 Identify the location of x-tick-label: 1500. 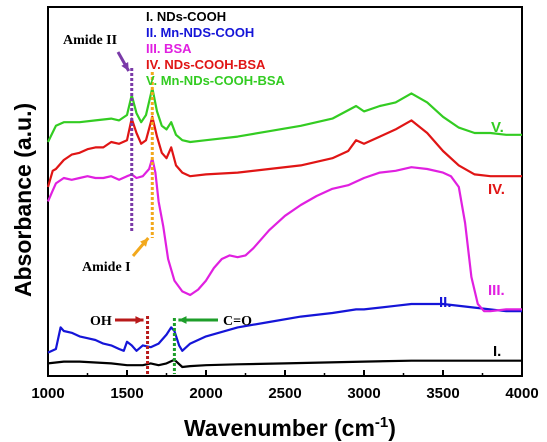
(126, 393).